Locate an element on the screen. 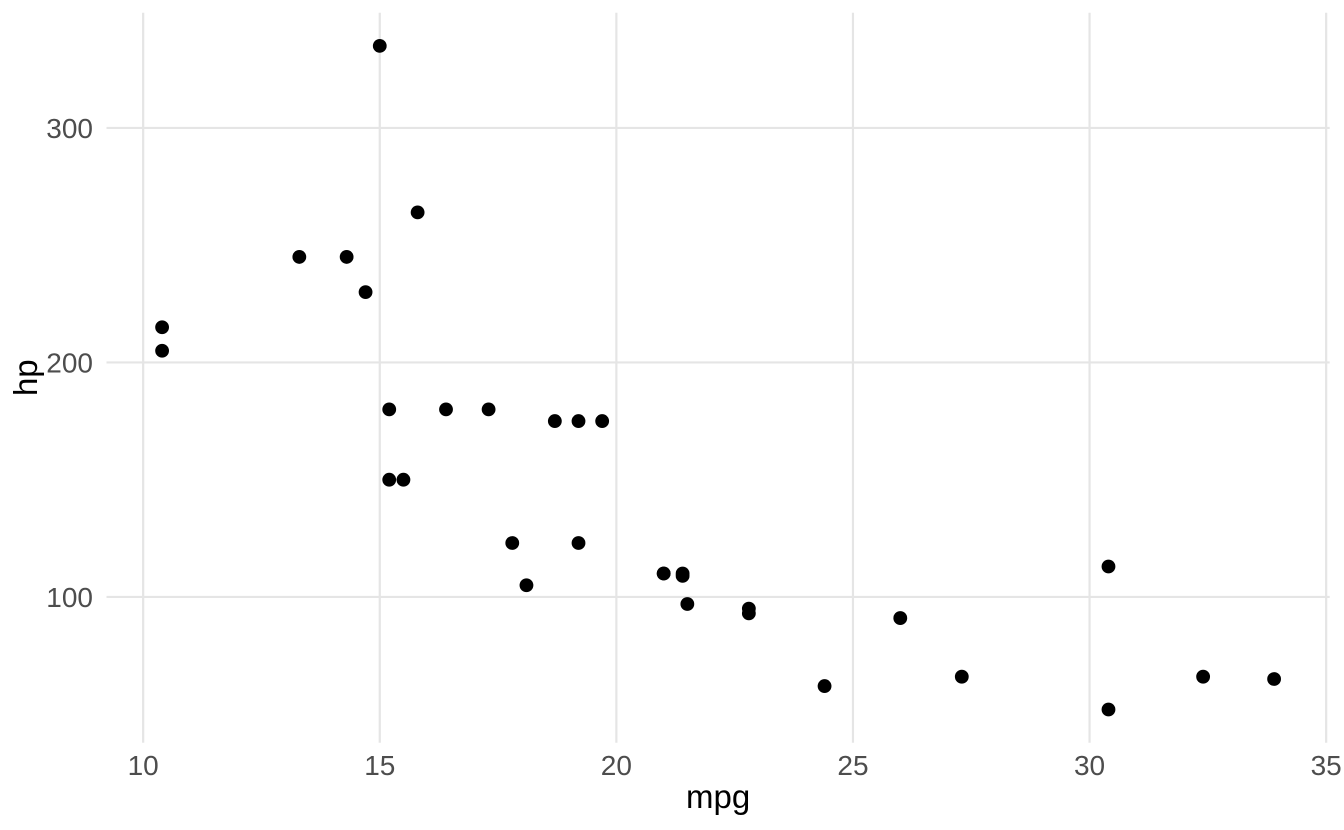 The height and width of the screenshot is (830, 1344). x-tick-label: 15 is located at coordinates (379, 765).